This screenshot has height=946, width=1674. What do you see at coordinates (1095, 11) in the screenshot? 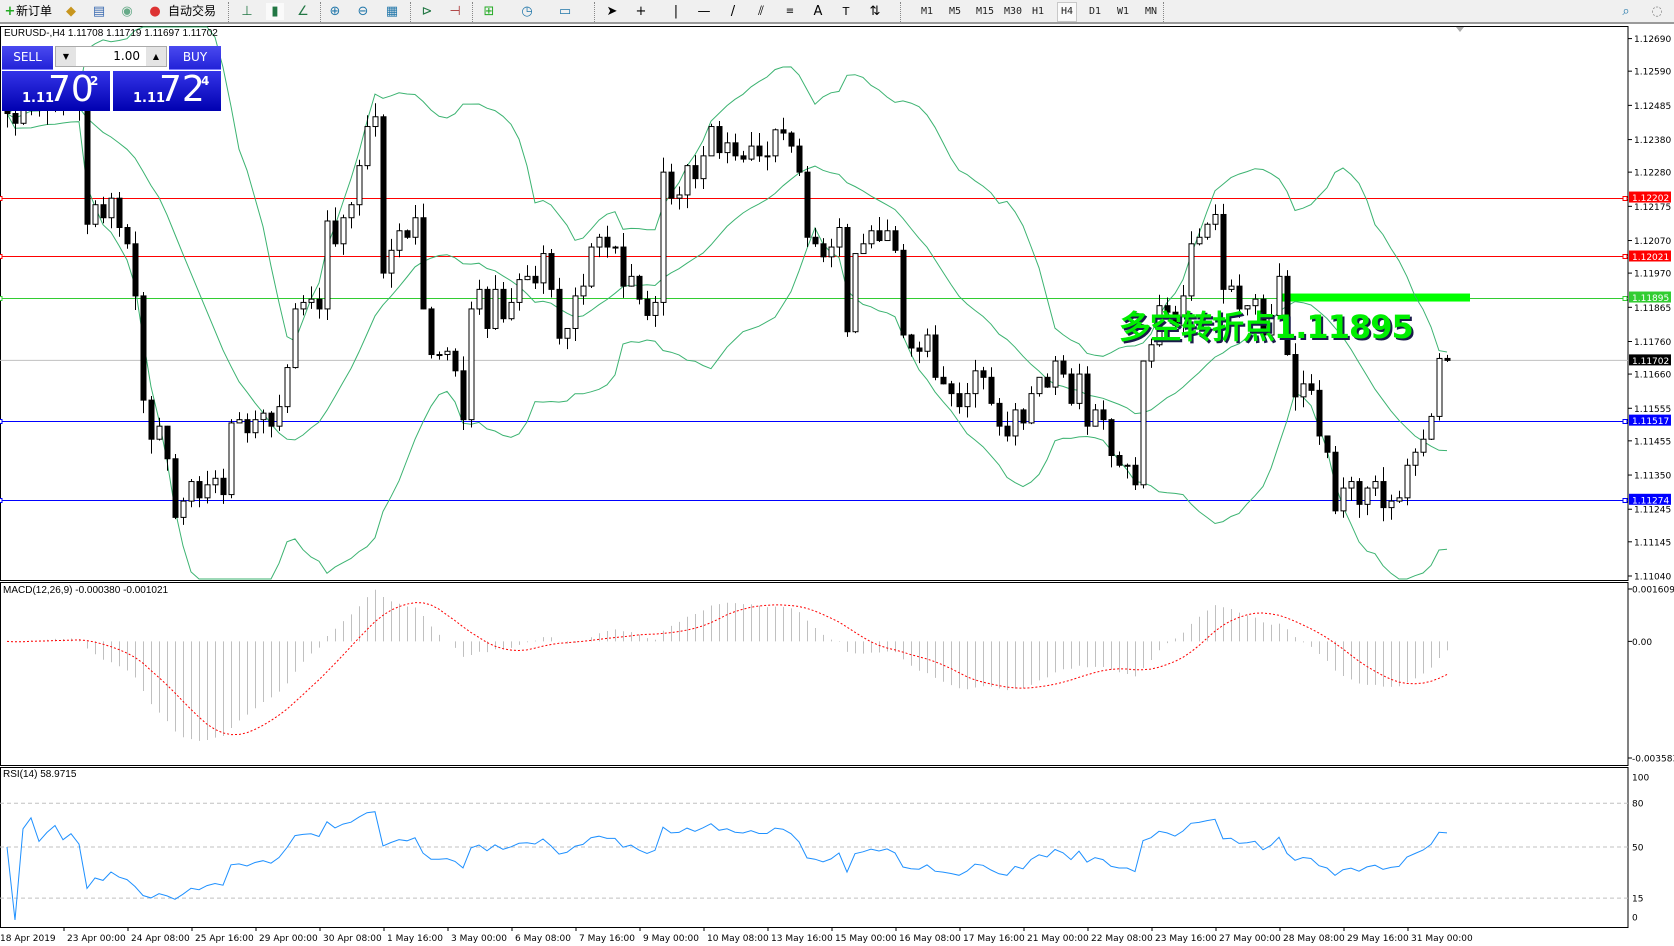
I see `timeframe-d1: D1` at bounding box center [1095, 11].